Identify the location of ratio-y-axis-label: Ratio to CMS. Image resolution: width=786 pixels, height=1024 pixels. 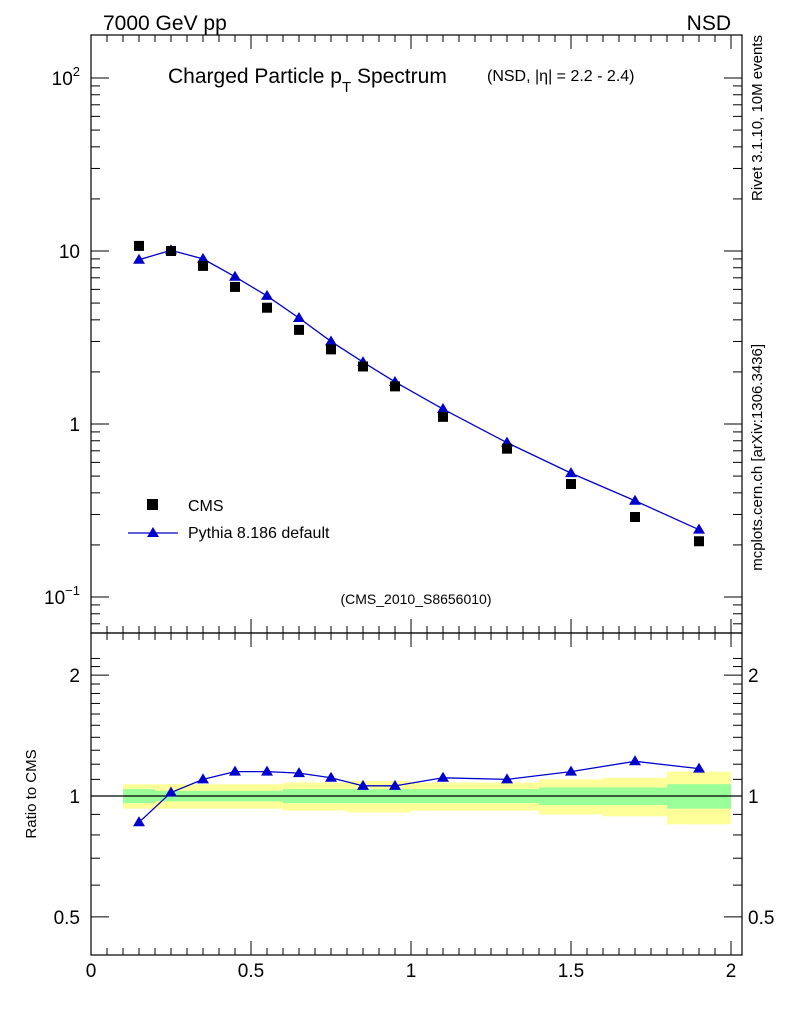
(31, 793).